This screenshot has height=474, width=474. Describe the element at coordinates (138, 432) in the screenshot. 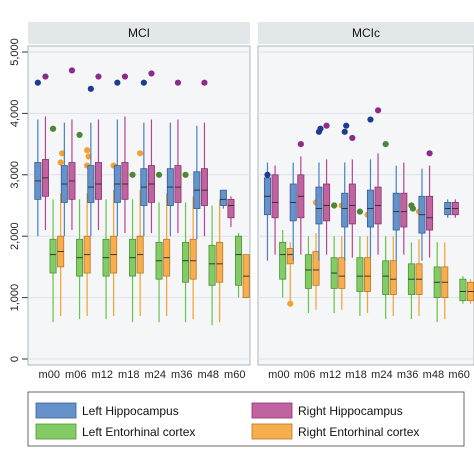

I see `legend-label: Left Entorhinal cortex` at that location.